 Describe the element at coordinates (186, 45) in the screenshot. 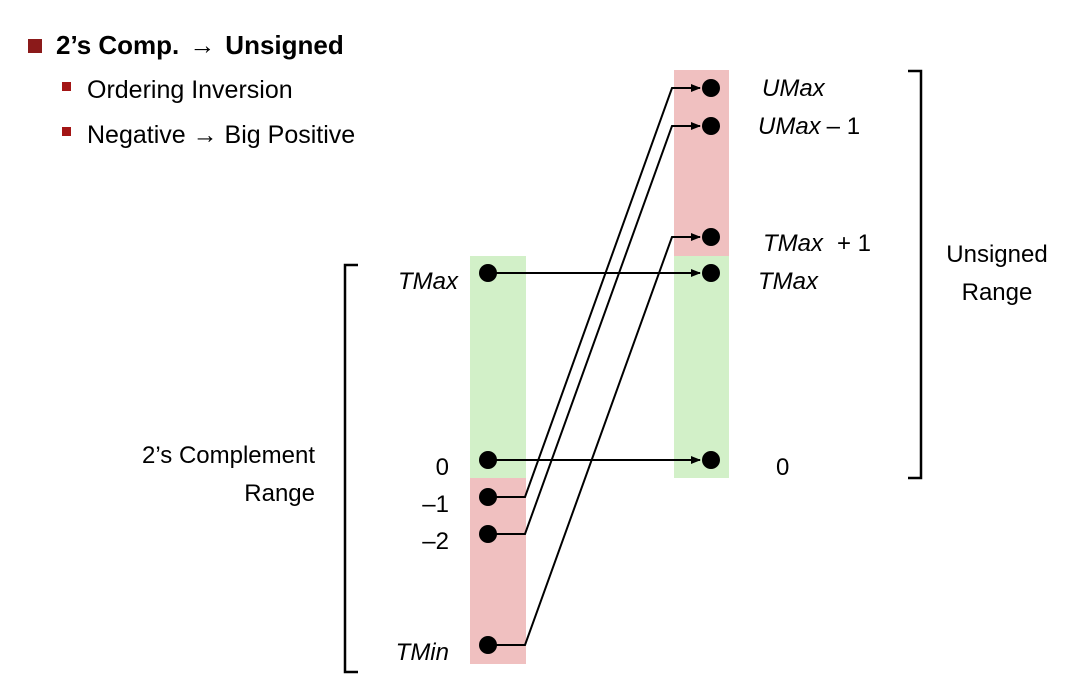

I see `main-bullet: 2’s Comp. → Unsigned` at that location.